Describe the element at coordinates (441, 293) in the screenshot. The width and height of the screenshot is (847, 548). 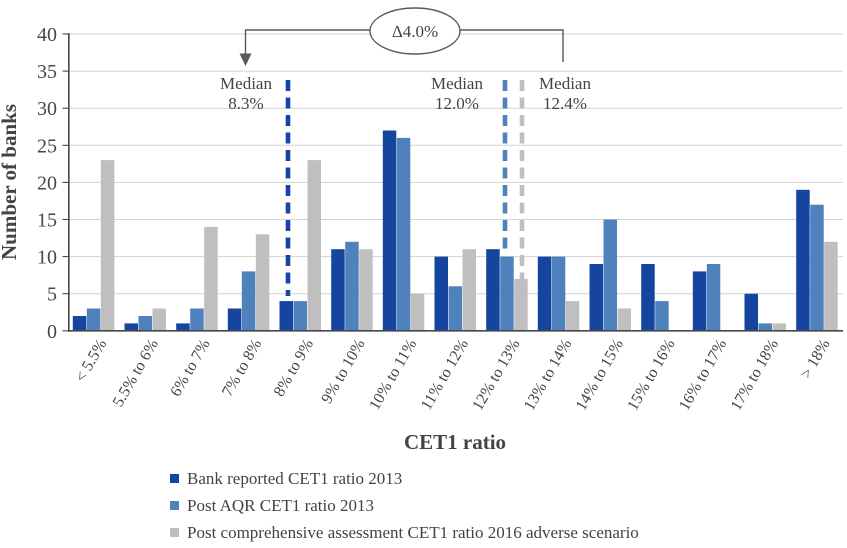
I see `bar-series0-cat7` at that location.